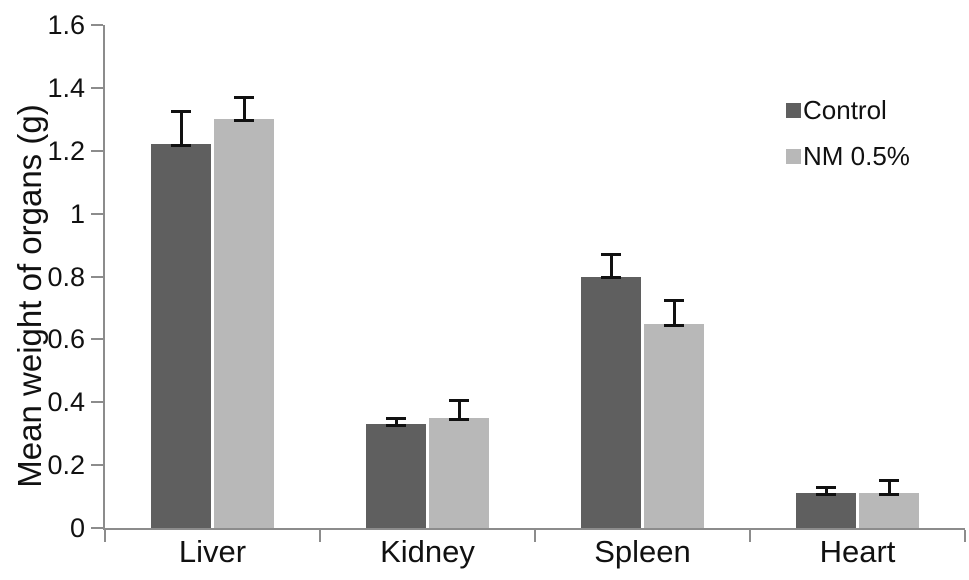  What do you see at coordinates (212, 551) in the screenshot?
I see `category-label-liver: Liver` at bounding box center [212, 551].